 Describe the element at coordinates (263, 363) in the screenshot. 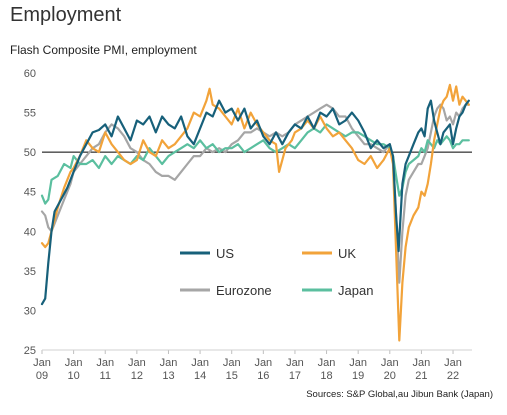

I see `x-tick-label-16: Jan` at that location.